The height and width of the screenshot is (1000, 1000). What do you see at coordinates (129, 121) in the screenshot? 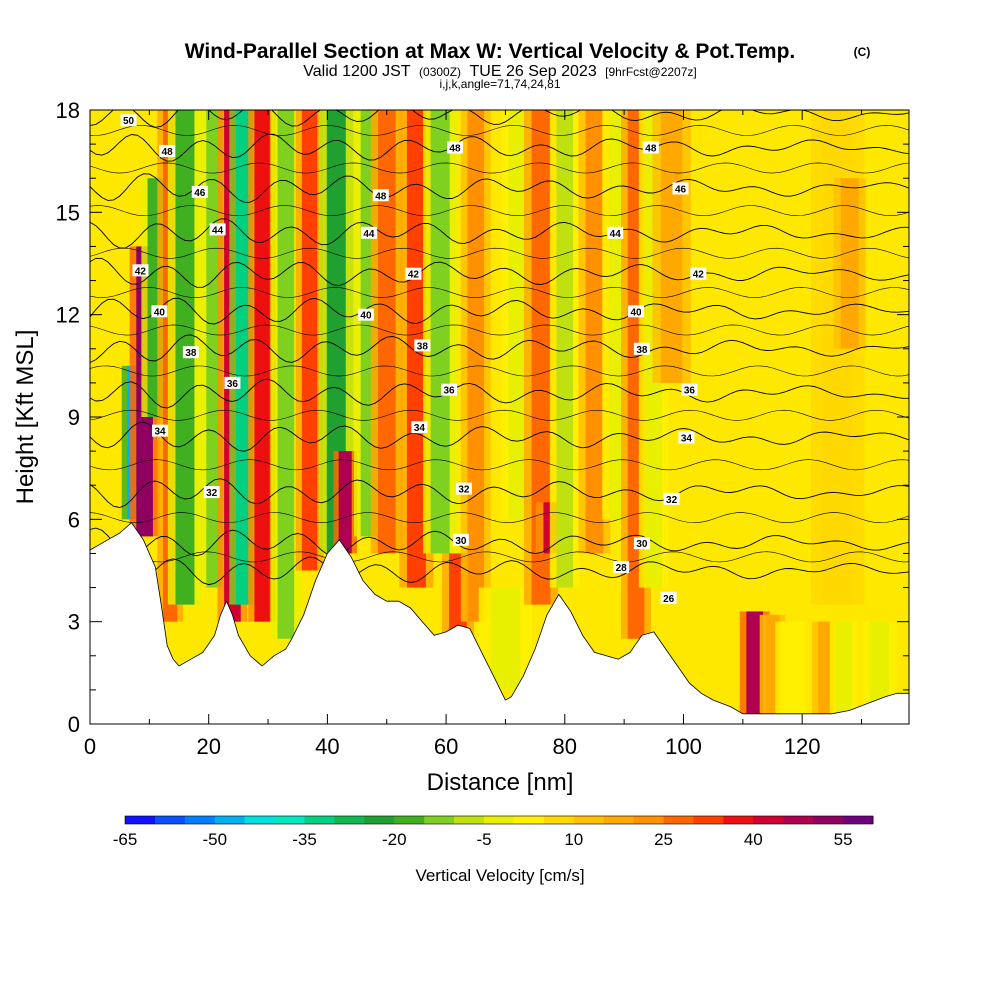
I see `contour-label-text: 50` at bounding box center [129, 121].